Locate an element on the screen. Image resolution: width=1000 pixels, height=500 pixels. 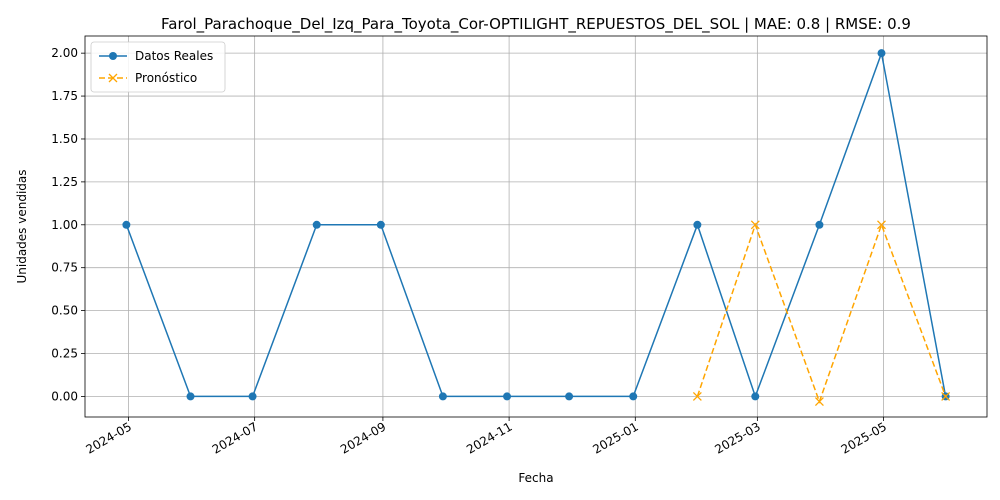
legend-label: Datos Reales is located at coordinates (174, 56).